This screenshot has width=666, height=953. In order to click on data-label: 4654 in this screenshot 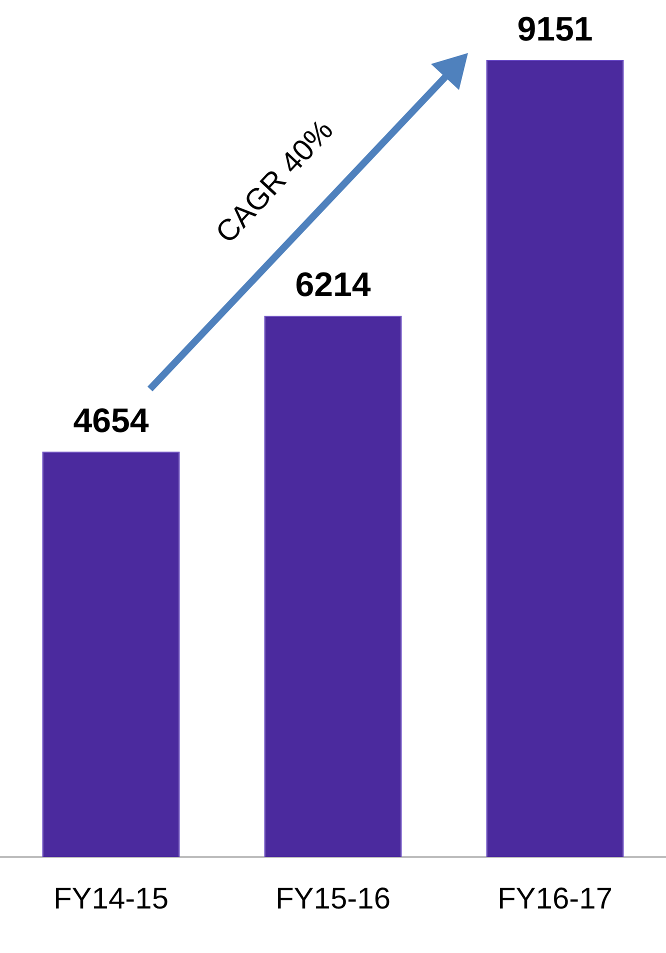, I will do `click(111, 421)`.